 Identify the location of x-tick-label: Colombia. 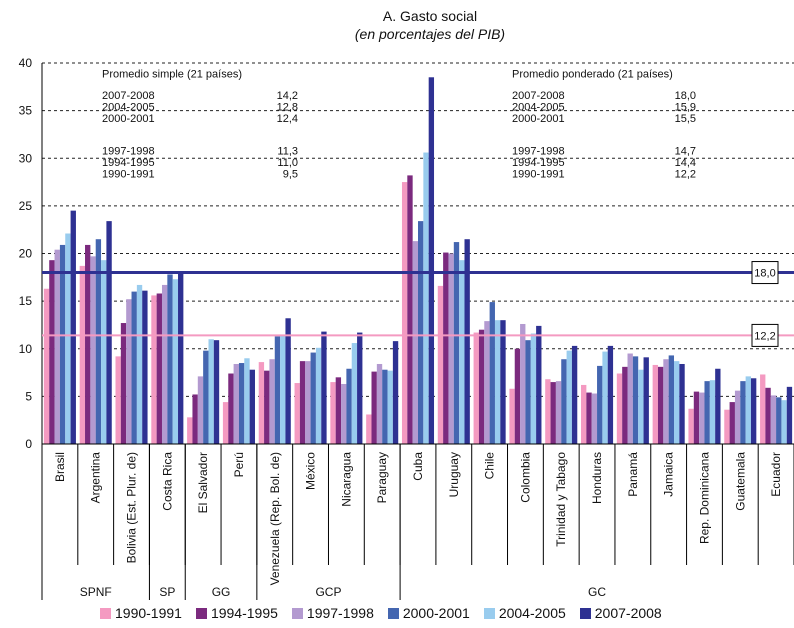
(525, 477).